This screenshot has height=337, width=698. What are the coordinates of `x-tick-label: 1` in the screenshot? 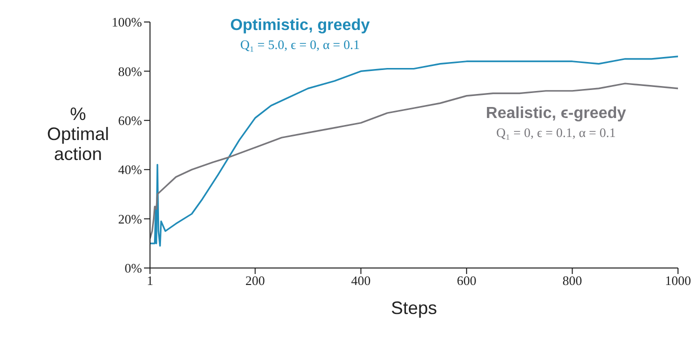 It's located at (150, 280).